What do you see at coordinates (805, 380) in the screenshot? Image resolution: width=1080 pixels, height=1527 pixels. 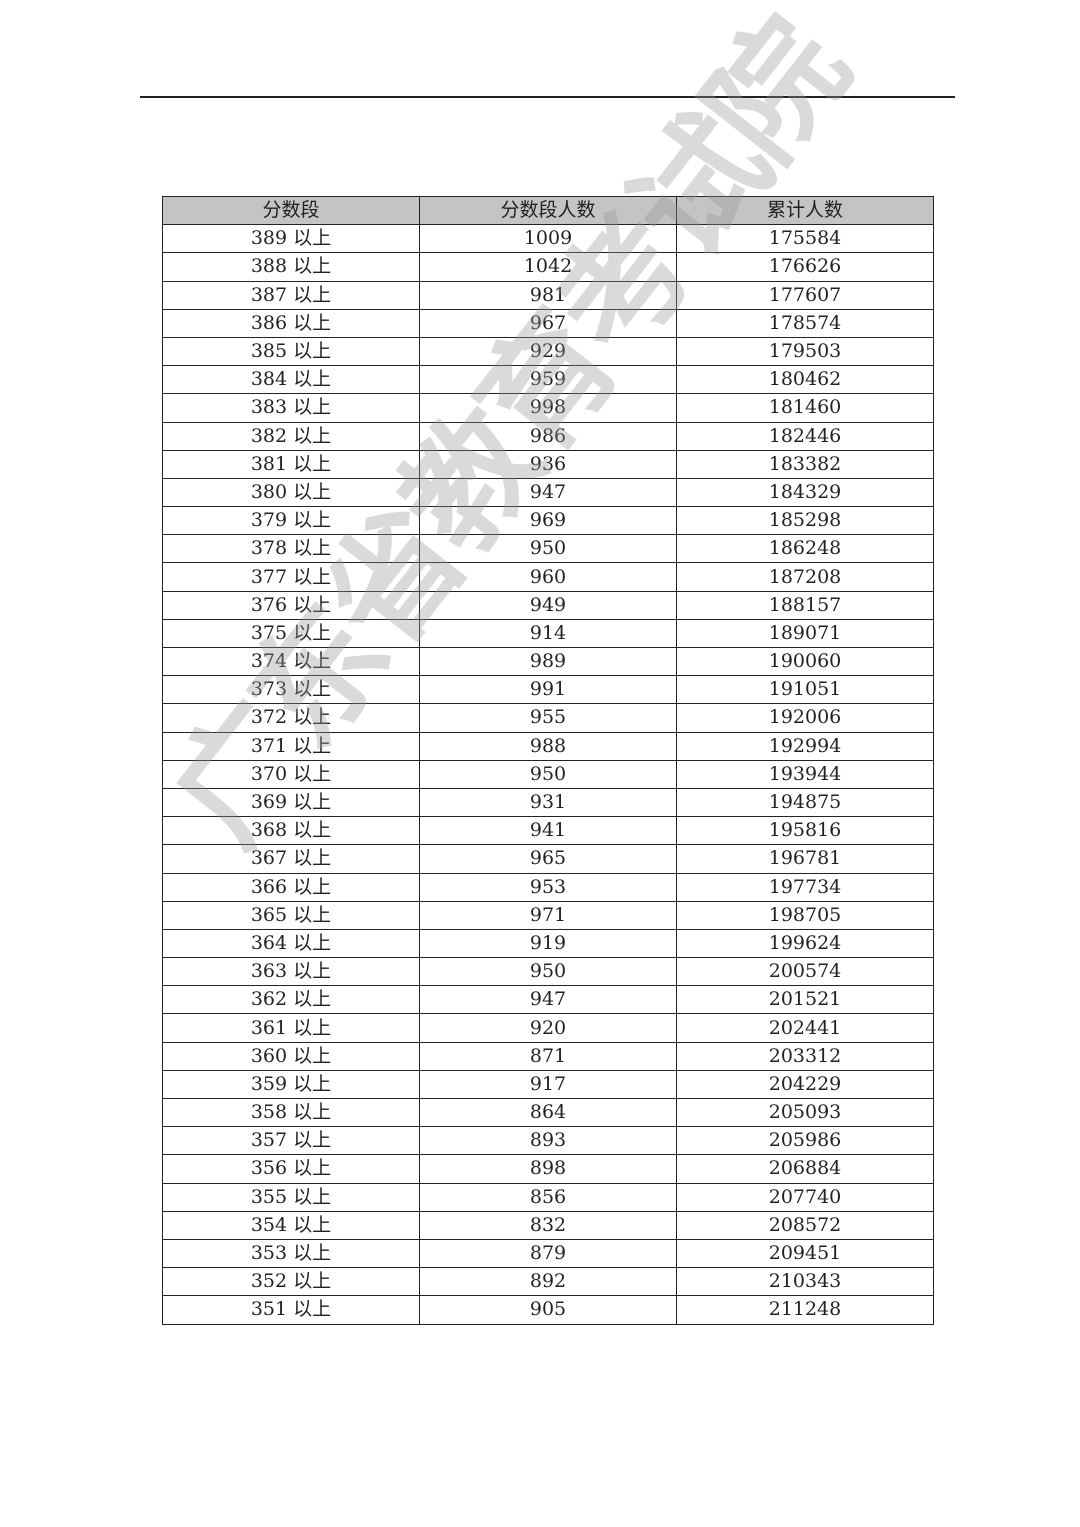 I see `cell-cumulative: 180462` at bounding box center [805, 380].